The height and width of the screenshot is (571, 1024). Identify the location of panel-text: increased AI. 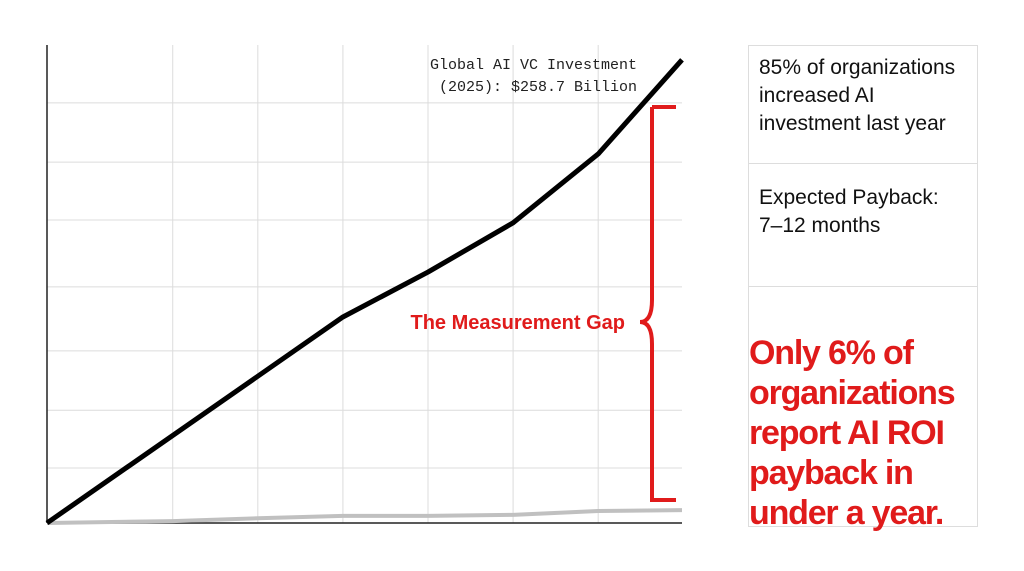
(817, 95).